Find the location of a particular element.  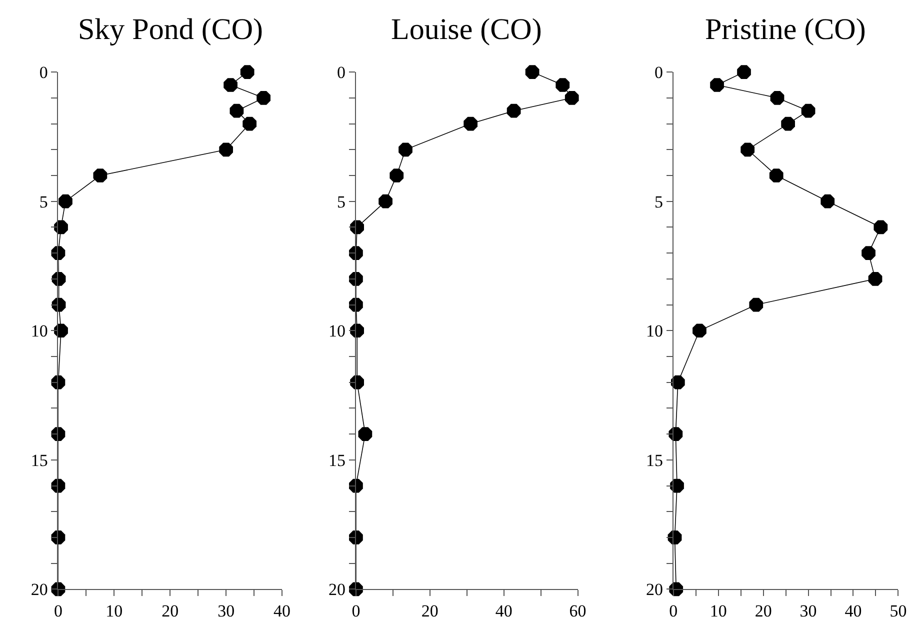

chart-title: Louise (CO) is located at coordinates (466, 29).